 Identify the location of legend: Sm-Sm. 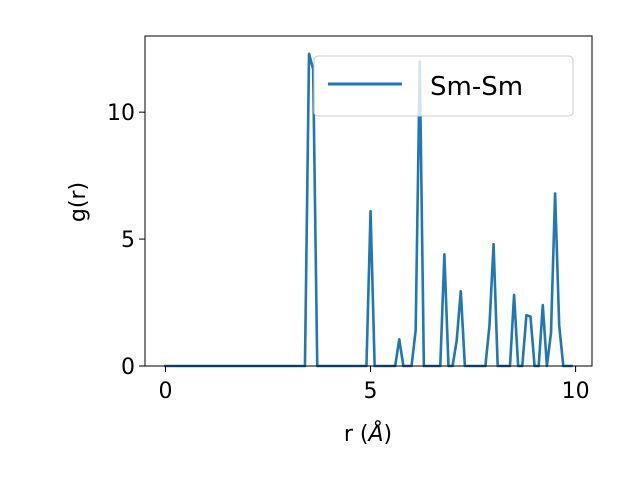
(443, 86).